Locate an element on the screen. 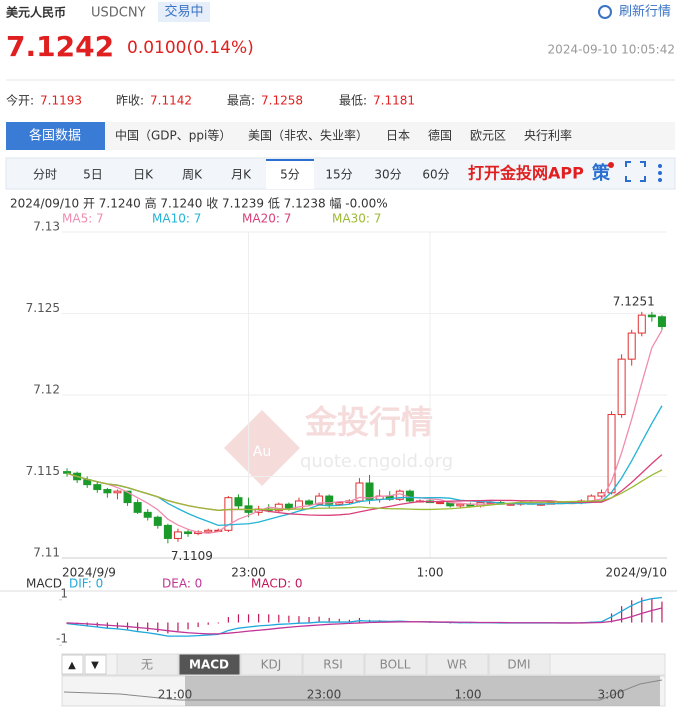  indicator-tab: DMI is located at coordinates (518, 665).